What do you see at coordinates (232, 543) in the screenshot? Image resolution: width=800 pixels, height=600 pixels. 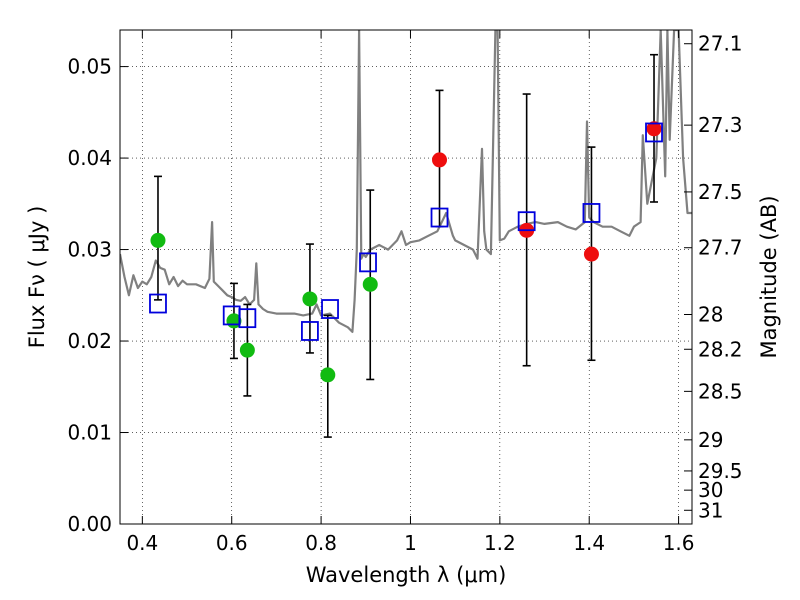 I see `x-tick-label: 0.6` at bounding box center [232, 543].